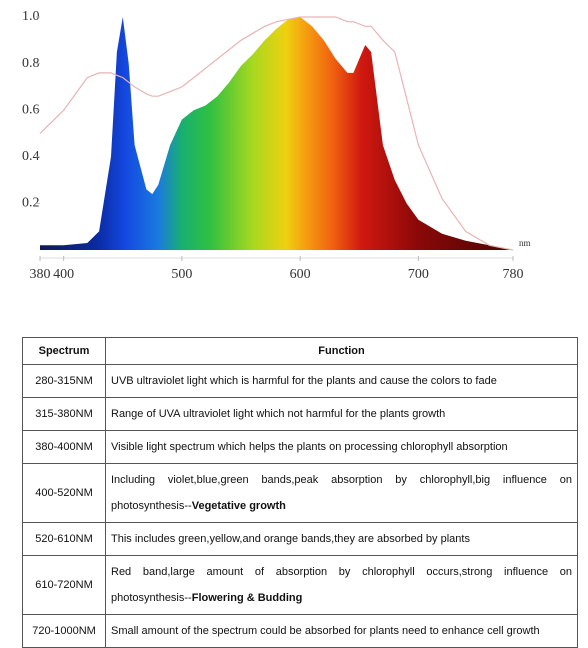  What do you see at coordinates (64, 381) in the screenshot?
I see `spectrum-cell: 280-315NM` at bounding box center [64, 381].